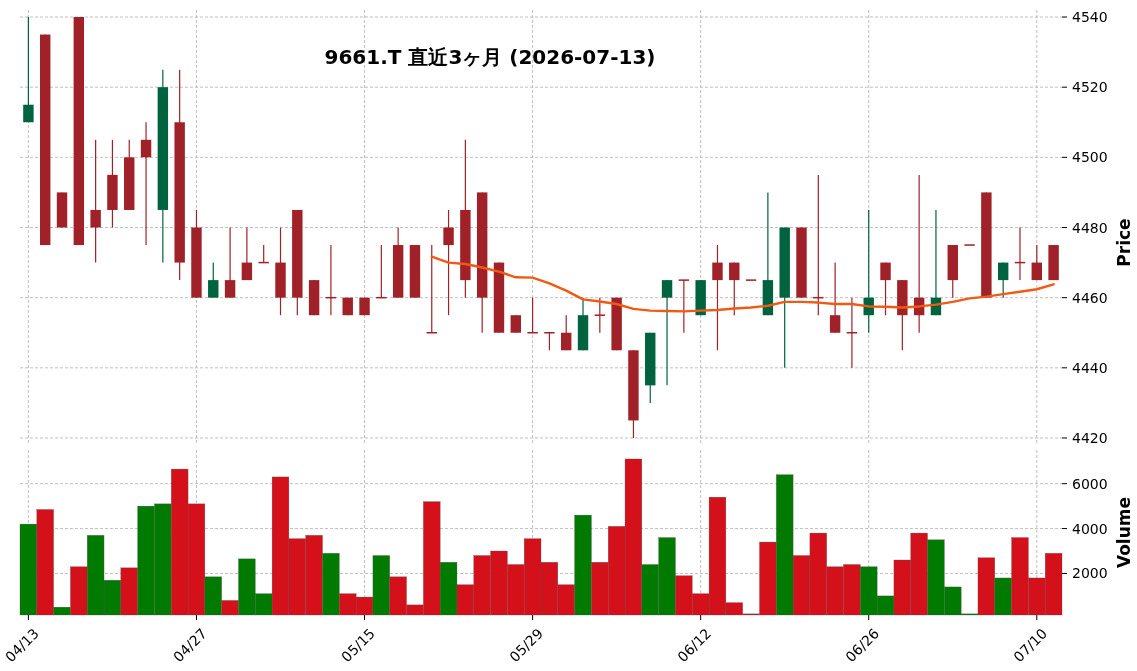 The height and width of the screenshot is (671, 1137). Describe the element at coordinates (1090, 17) in the screenshot. I see `y-tick-label: 4540` at that location.